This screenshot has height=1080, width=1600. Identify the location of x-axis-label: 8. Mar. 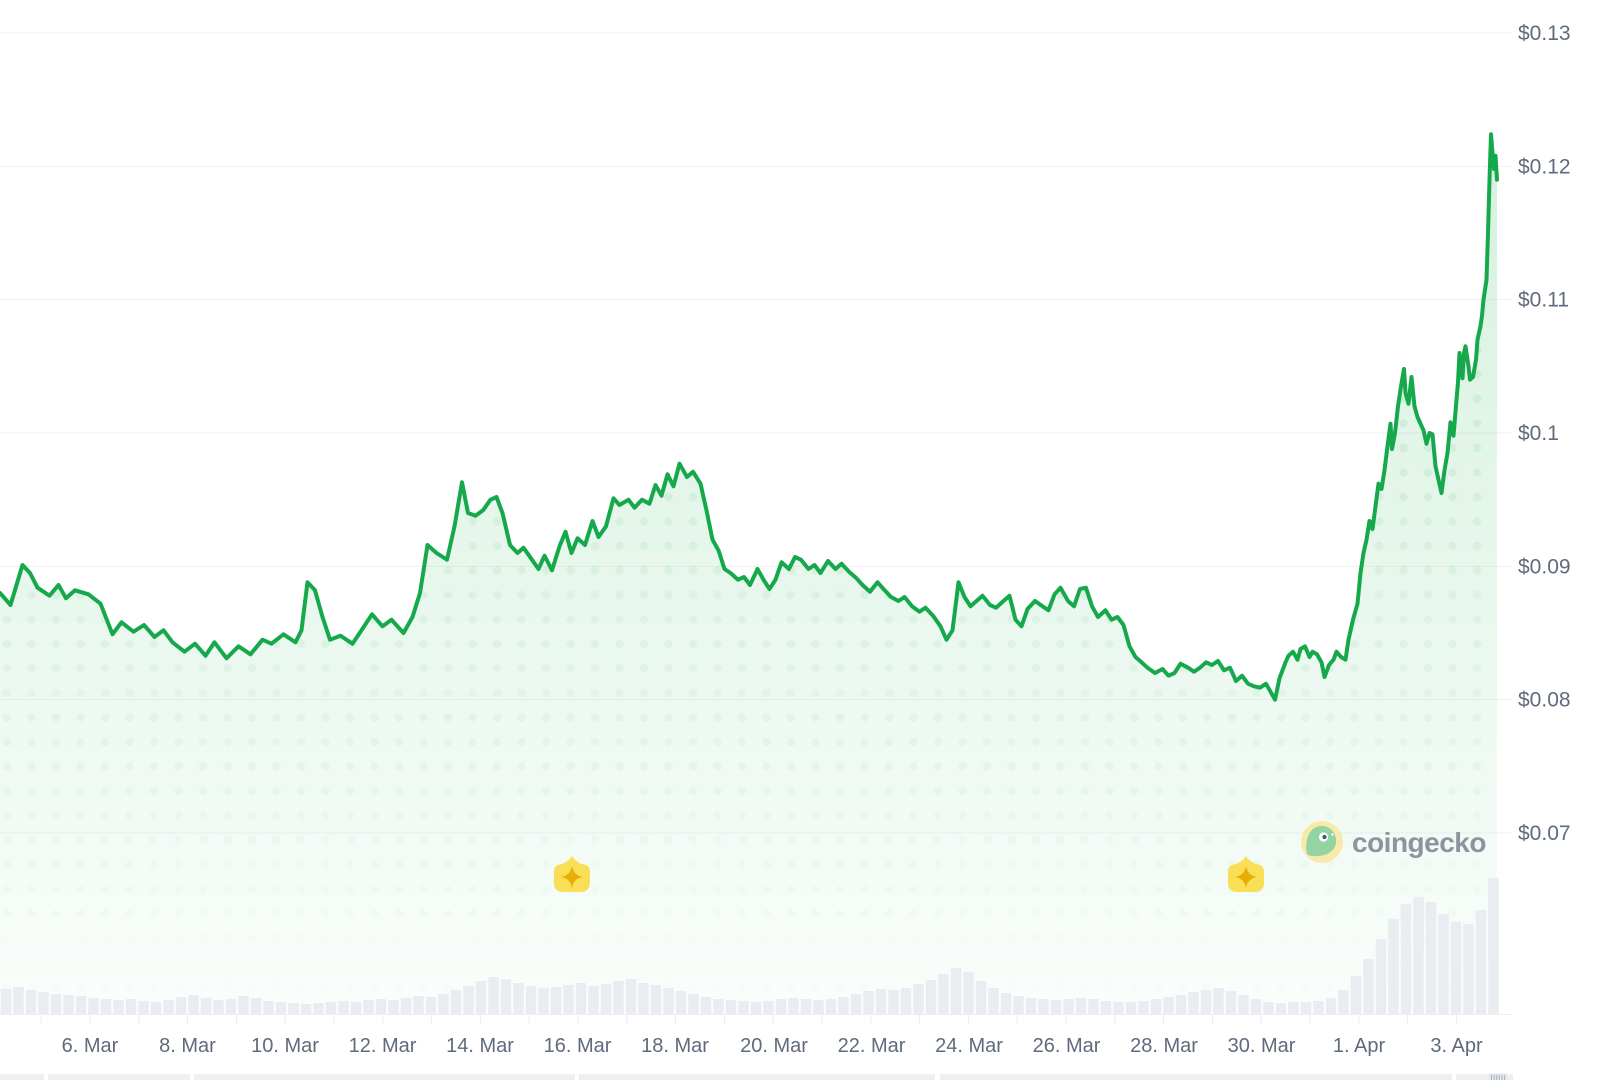
(187, 1046).